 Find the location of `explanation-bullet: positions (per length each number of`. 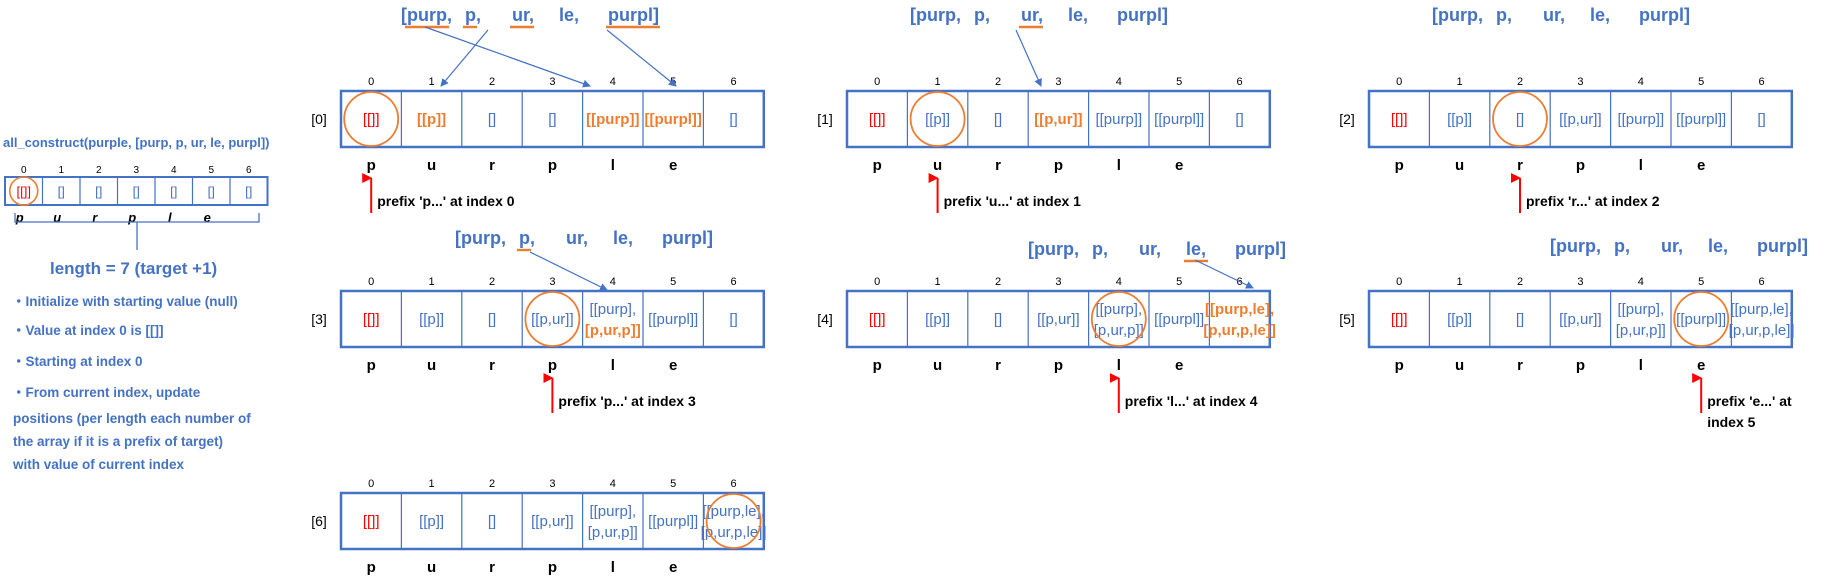

explanation-bullet: positions (per length each number of is located at coordinates (132, 418).